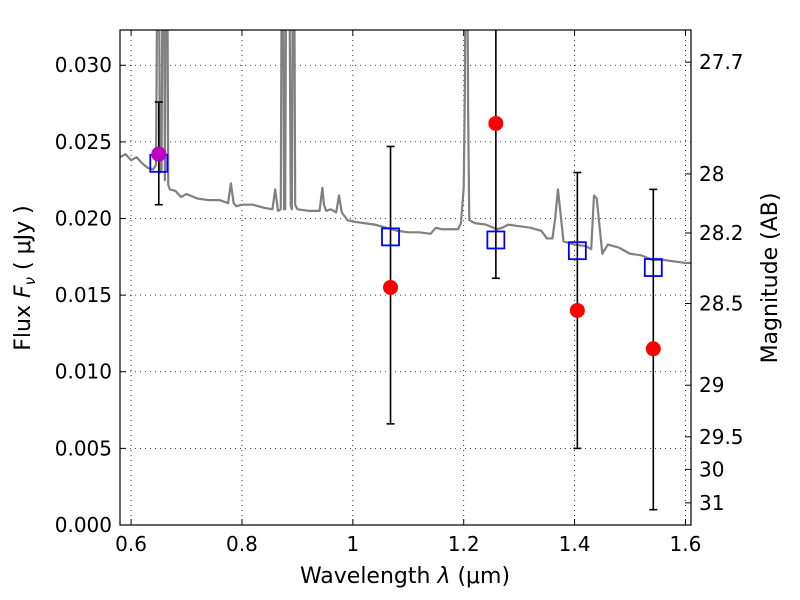 The width and height of the screenshot is (800, 600). What do you see at coordinates (686, 544) in the screenshot?
I see `x-tick-label: 1.6` at bounding box center [686, 544].